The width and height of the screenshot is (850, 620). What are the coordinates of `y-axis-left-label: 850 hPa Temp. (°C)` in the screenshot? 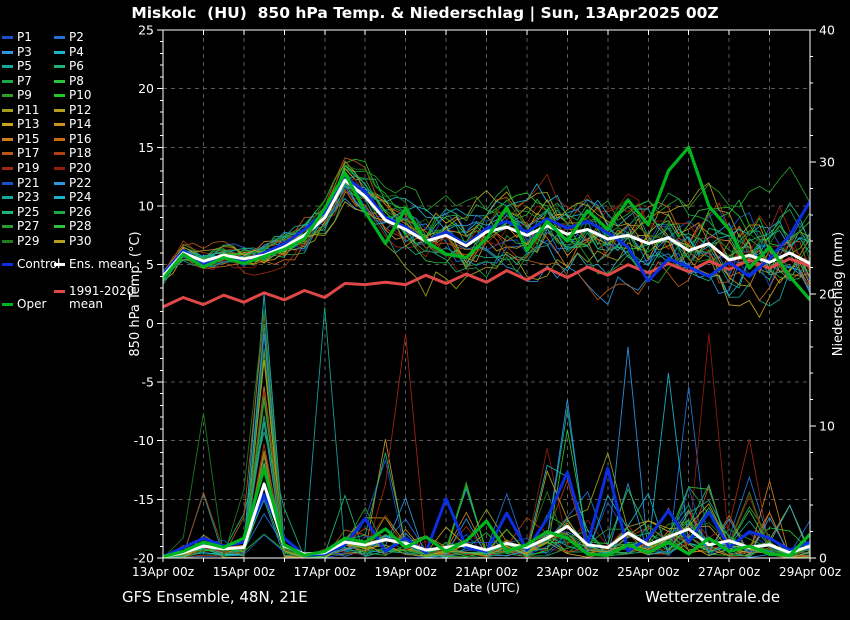 It's located at (135, 293).